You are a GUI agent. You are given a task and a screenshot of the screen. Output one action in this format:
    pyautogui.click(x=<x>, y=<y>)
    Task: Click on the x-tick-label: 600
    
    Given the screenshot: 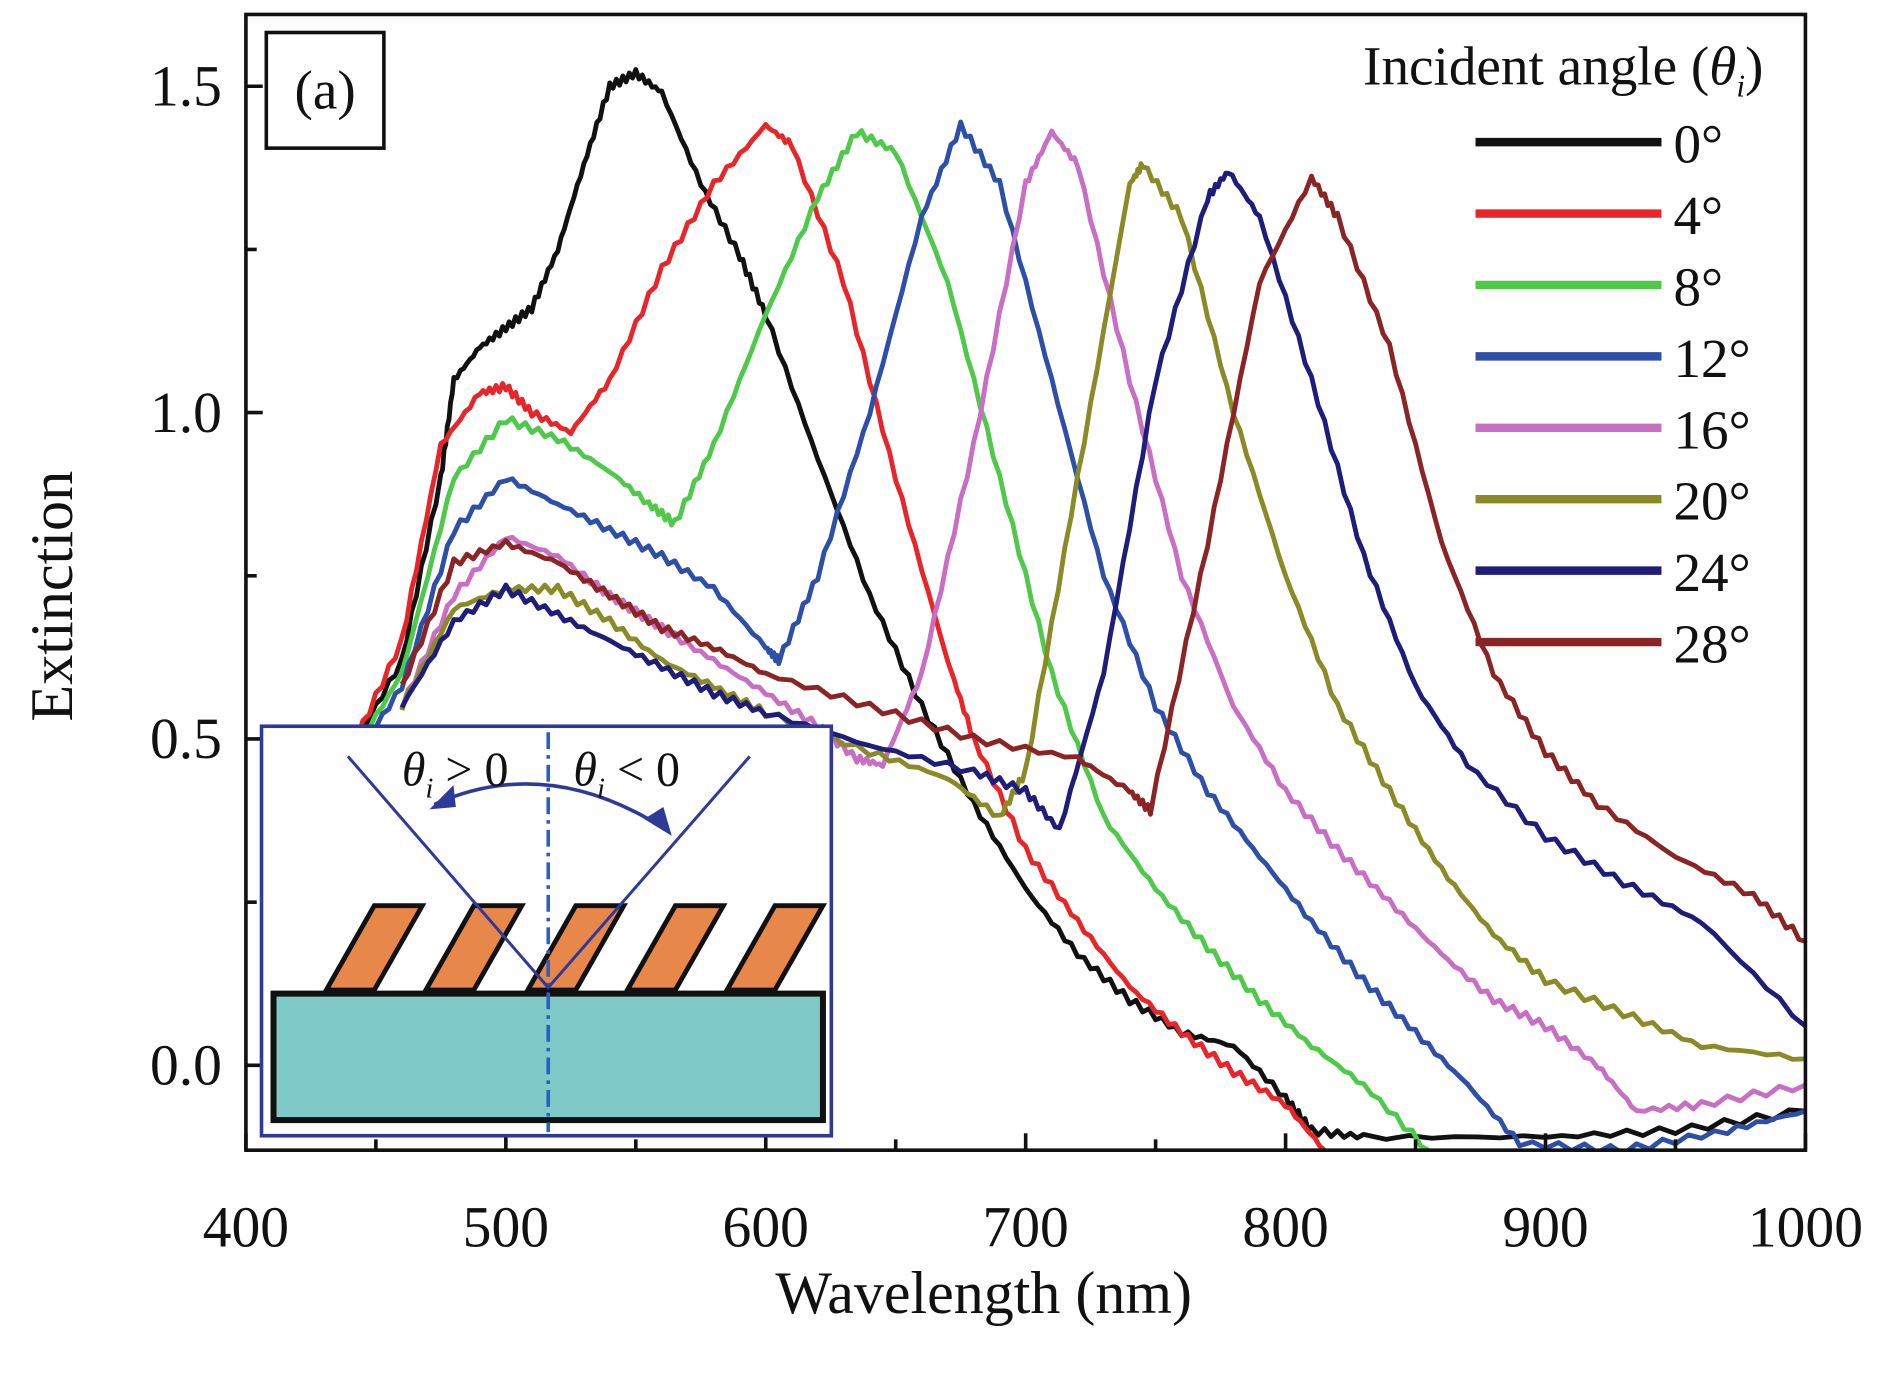 What is the action you would take?
    pyautogui.click(x=766, y=1227)
    